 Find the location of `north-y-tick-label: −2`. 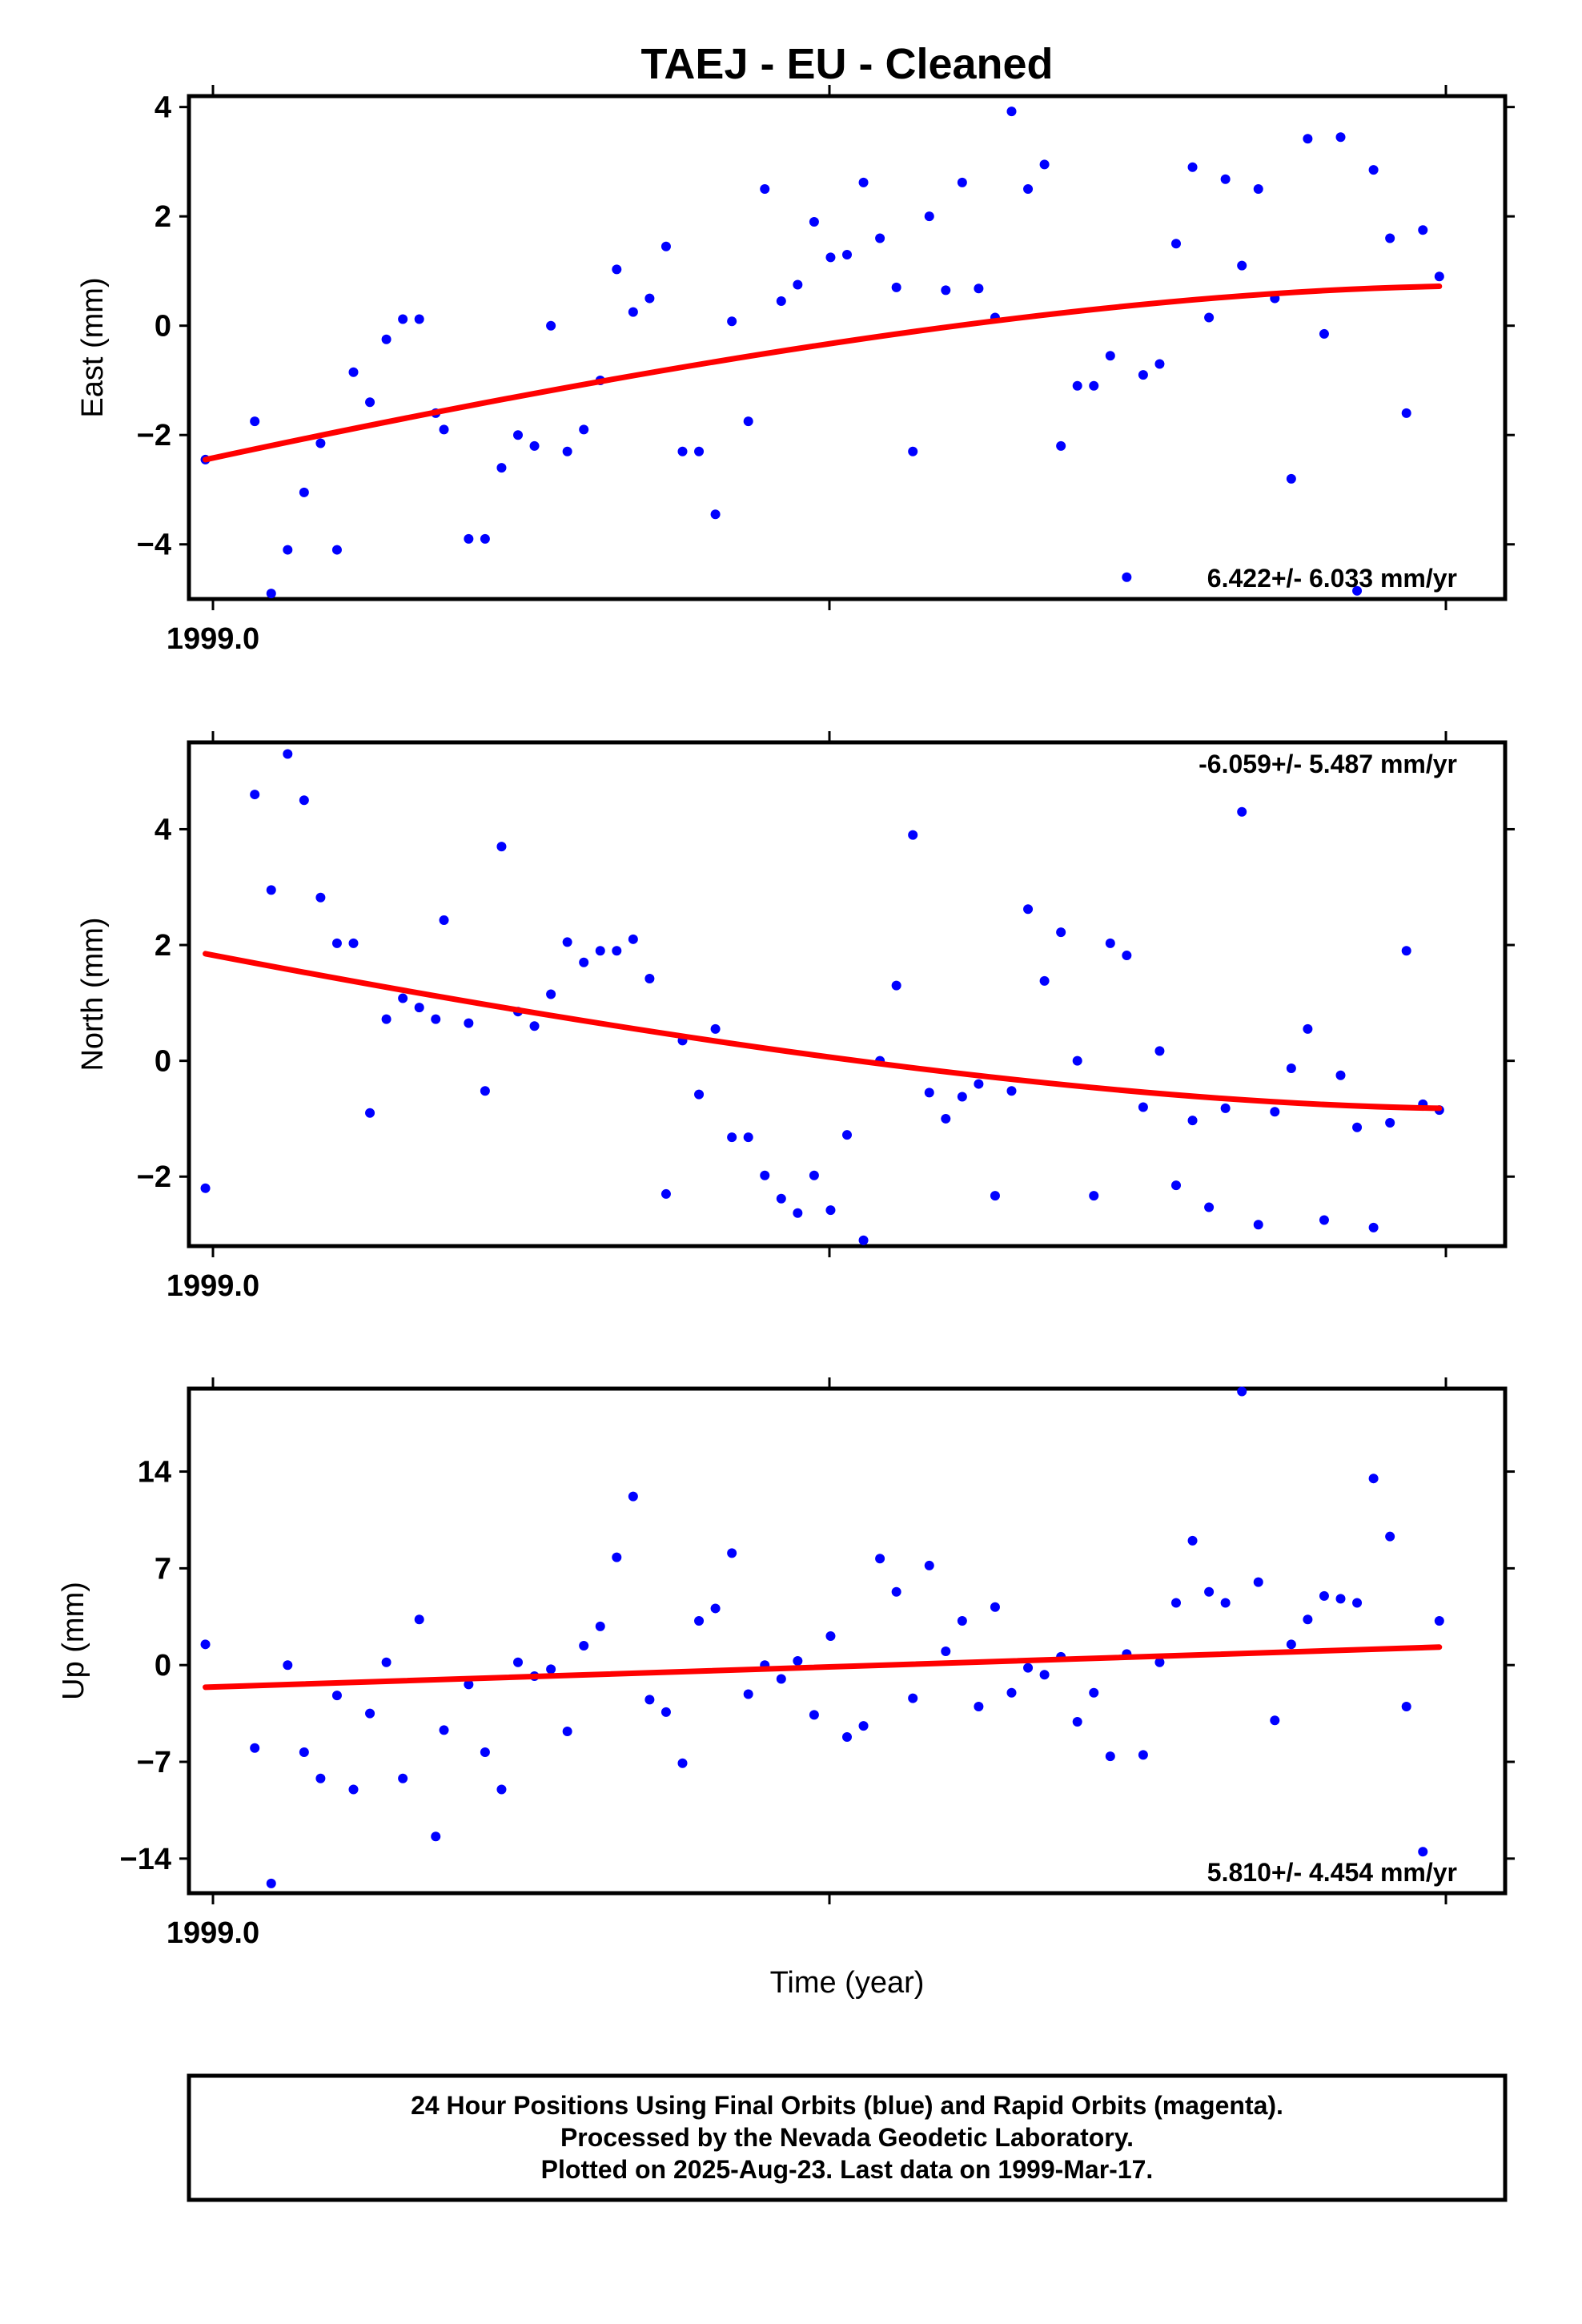

north-y-tick-label: −2 is located at coordinates (154, 1177).